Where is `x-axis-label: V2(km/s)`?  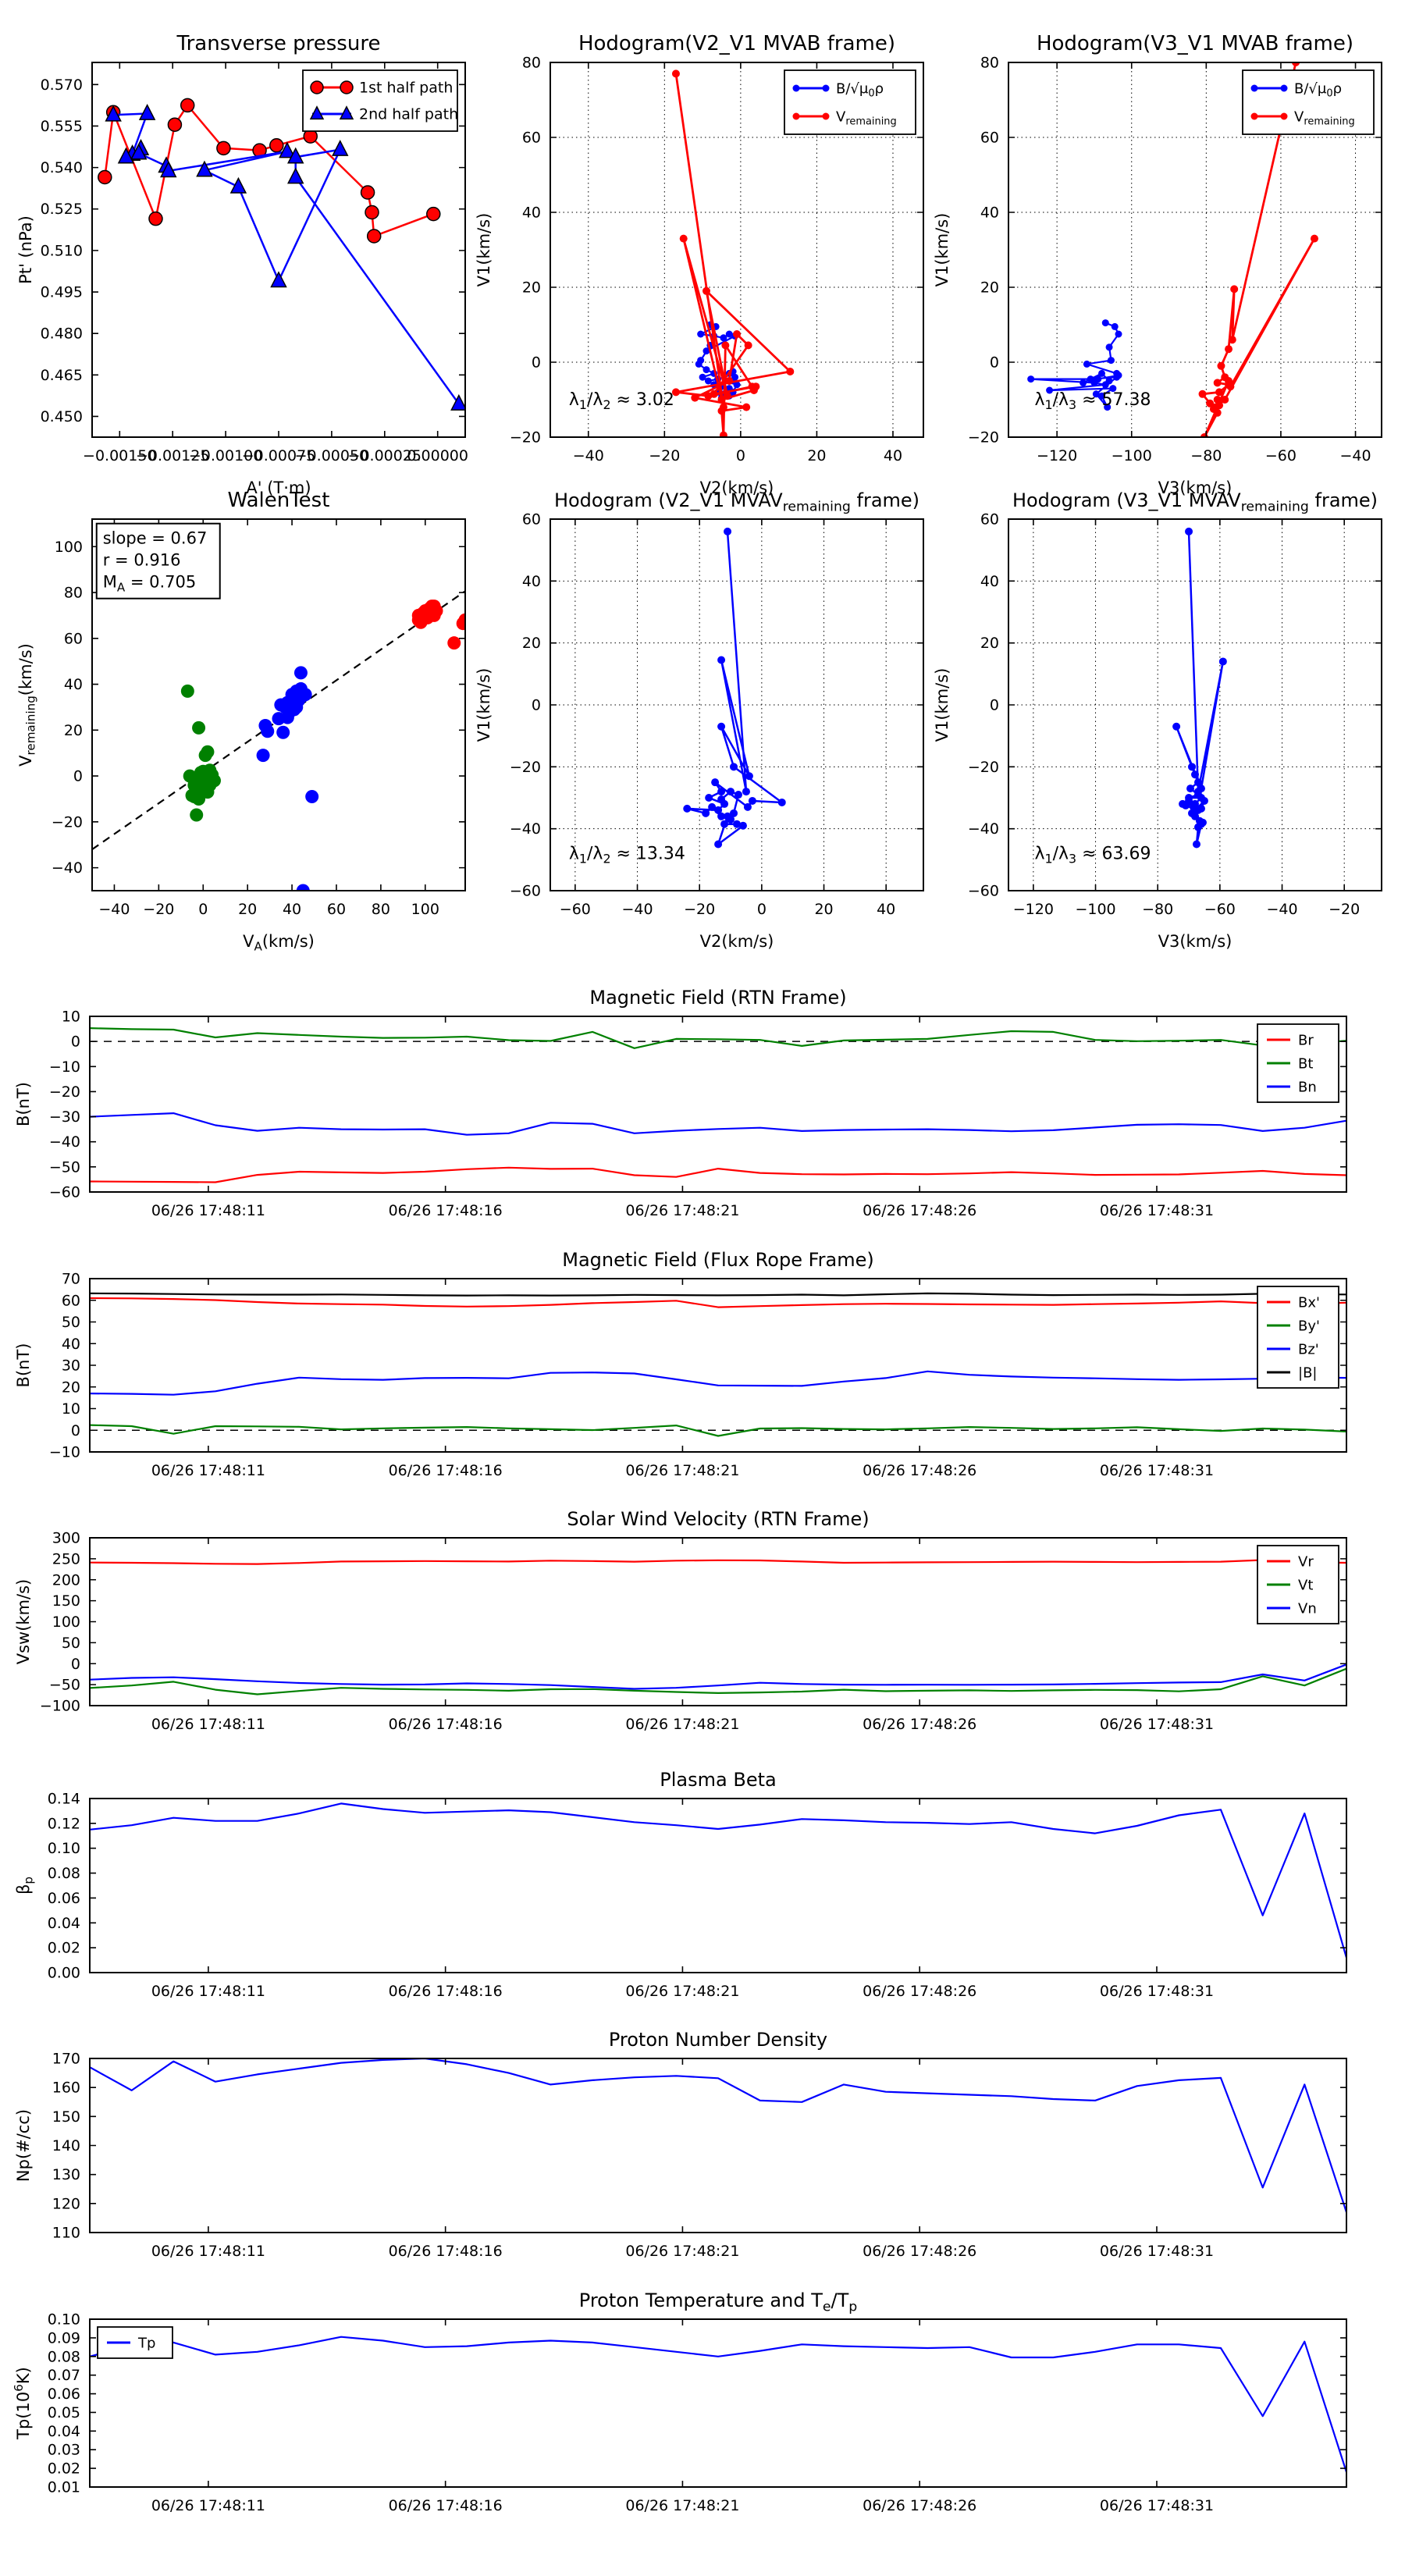 x-axis-label: V2(km/s) is located at coordinates (737, 488).